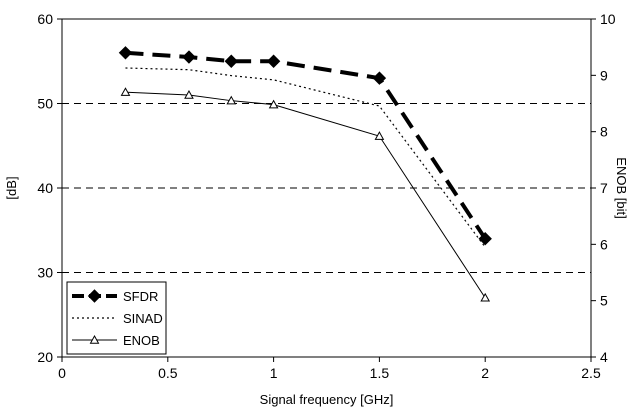 This screenshot has width=627, height=408. What do you see at coordinates (140, 296) in the screenshot?
I see `legend-label-sfdr: SFDR` at bounding box center [140, 296].